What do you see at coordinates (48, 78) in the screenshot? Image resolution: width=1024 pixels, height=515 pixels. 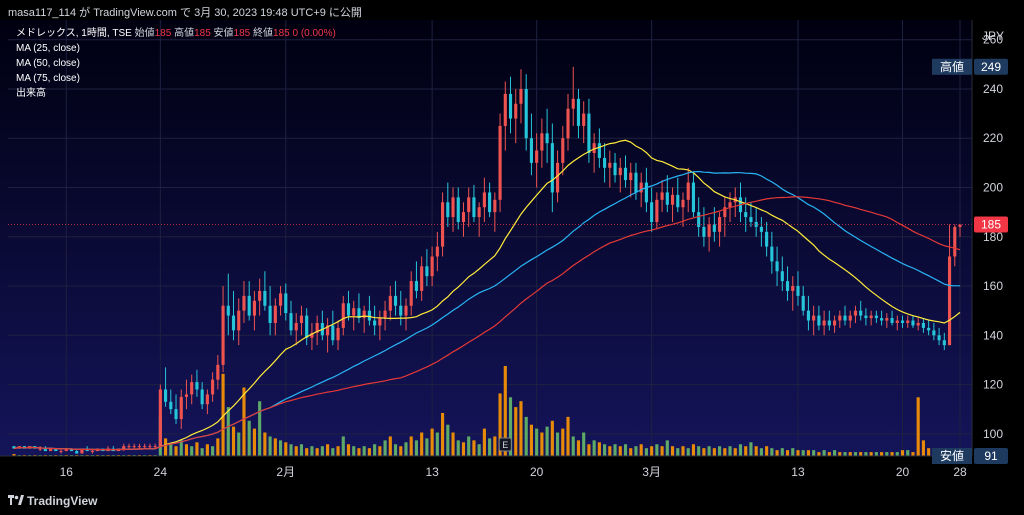 I see `legend-ma75: MA (75, close)` at bounding box center [48, 78].